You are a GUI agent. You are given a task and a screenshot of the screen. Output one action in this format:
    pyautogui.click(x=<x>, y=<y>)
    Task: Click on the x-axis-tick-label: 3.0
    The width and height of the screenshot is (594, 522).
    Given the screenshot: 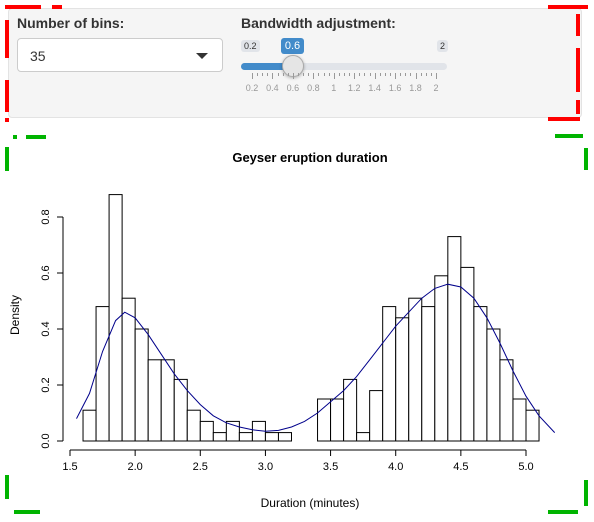 What is the action you would take?
    pyautogui.click(x=265, y=467)
    